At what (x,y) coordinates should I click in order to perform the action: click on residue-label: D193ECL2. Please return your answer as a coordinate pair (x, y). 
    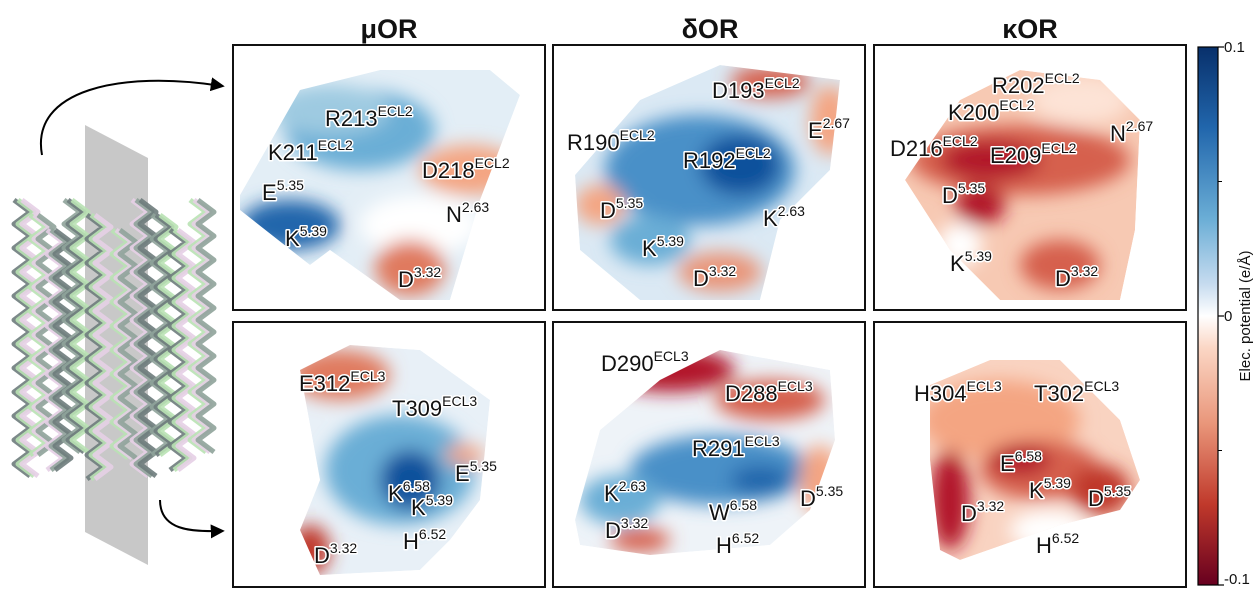
    Looking at the image, I should click on (756, 89).